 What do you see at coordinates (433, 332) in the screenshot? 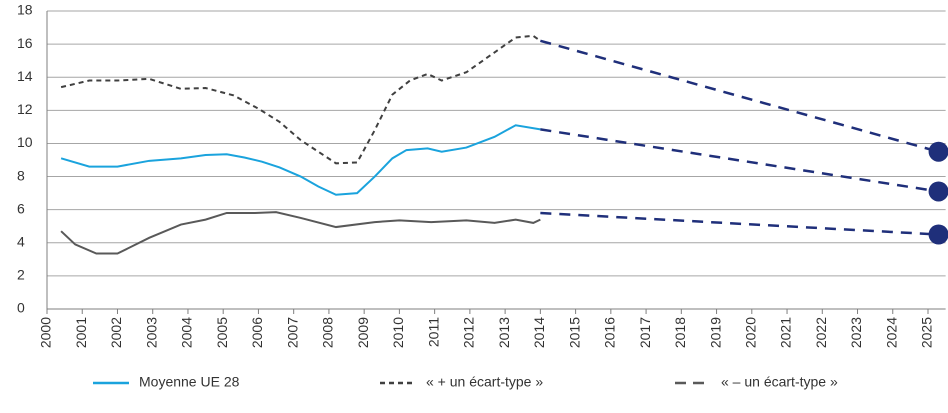
I see `x-tick-label: 2011` at bounding box center [433, 332].